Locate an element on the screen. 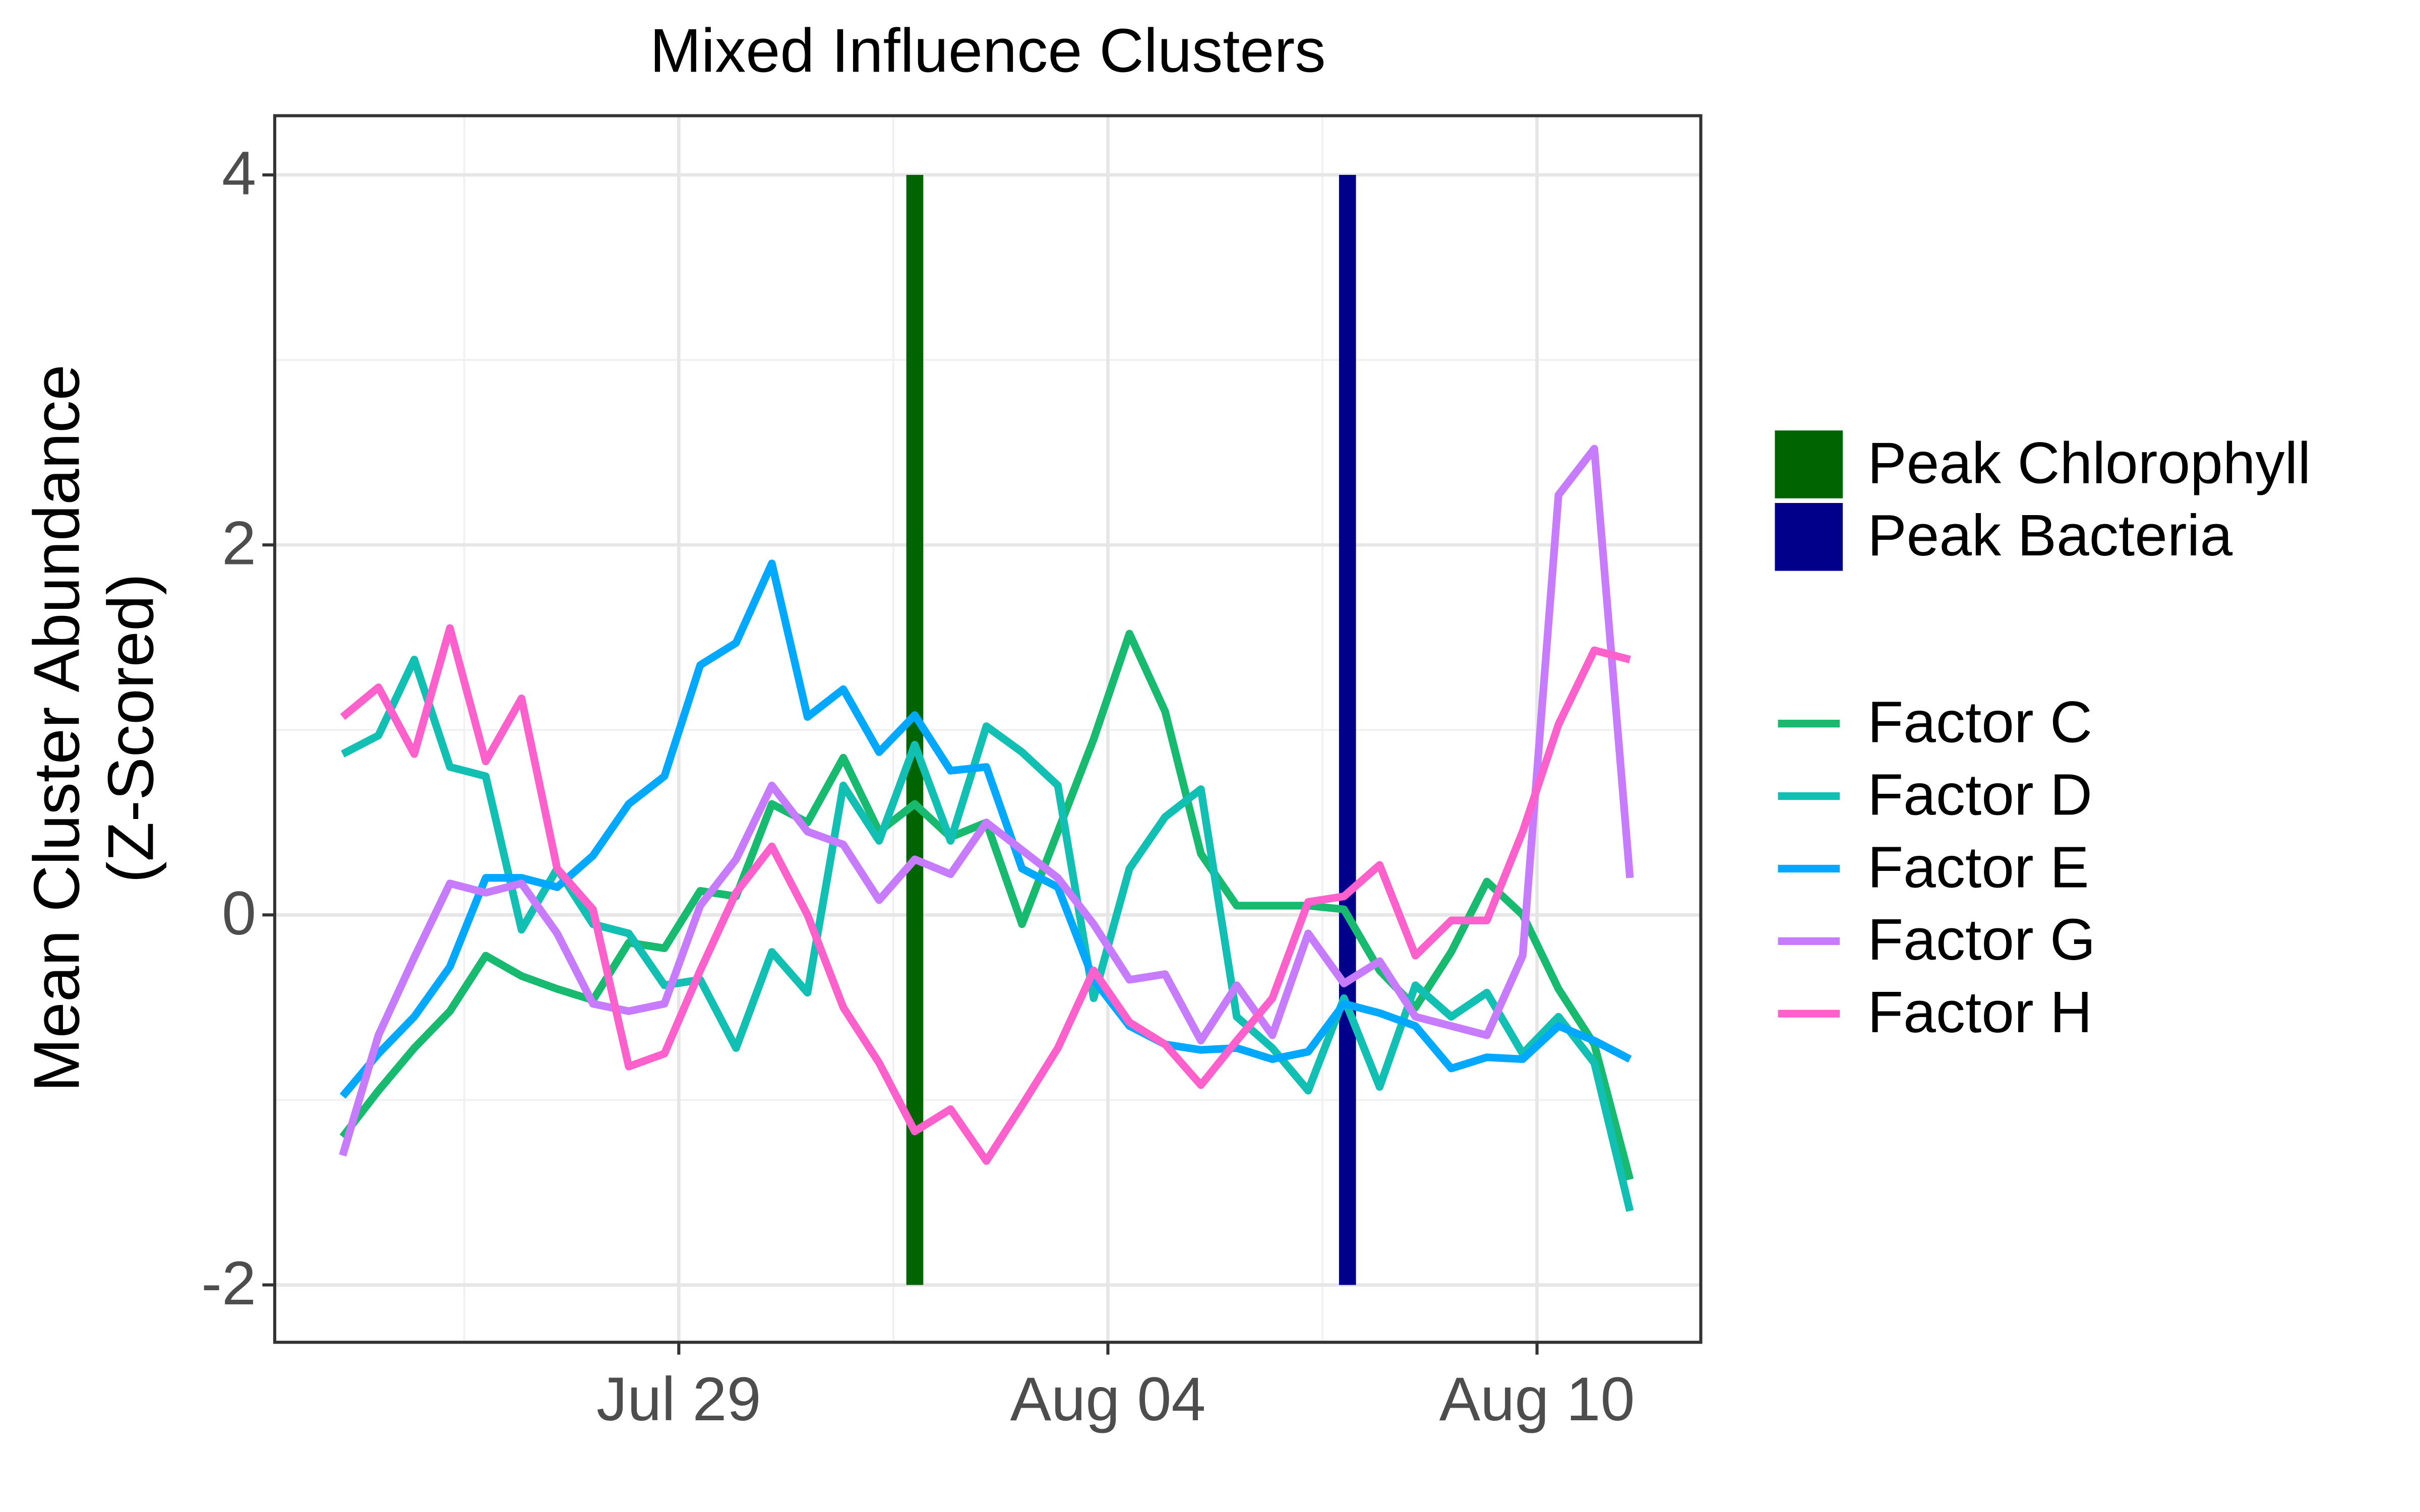  legend-label: Factor D is located at coordinates (1979, 794).